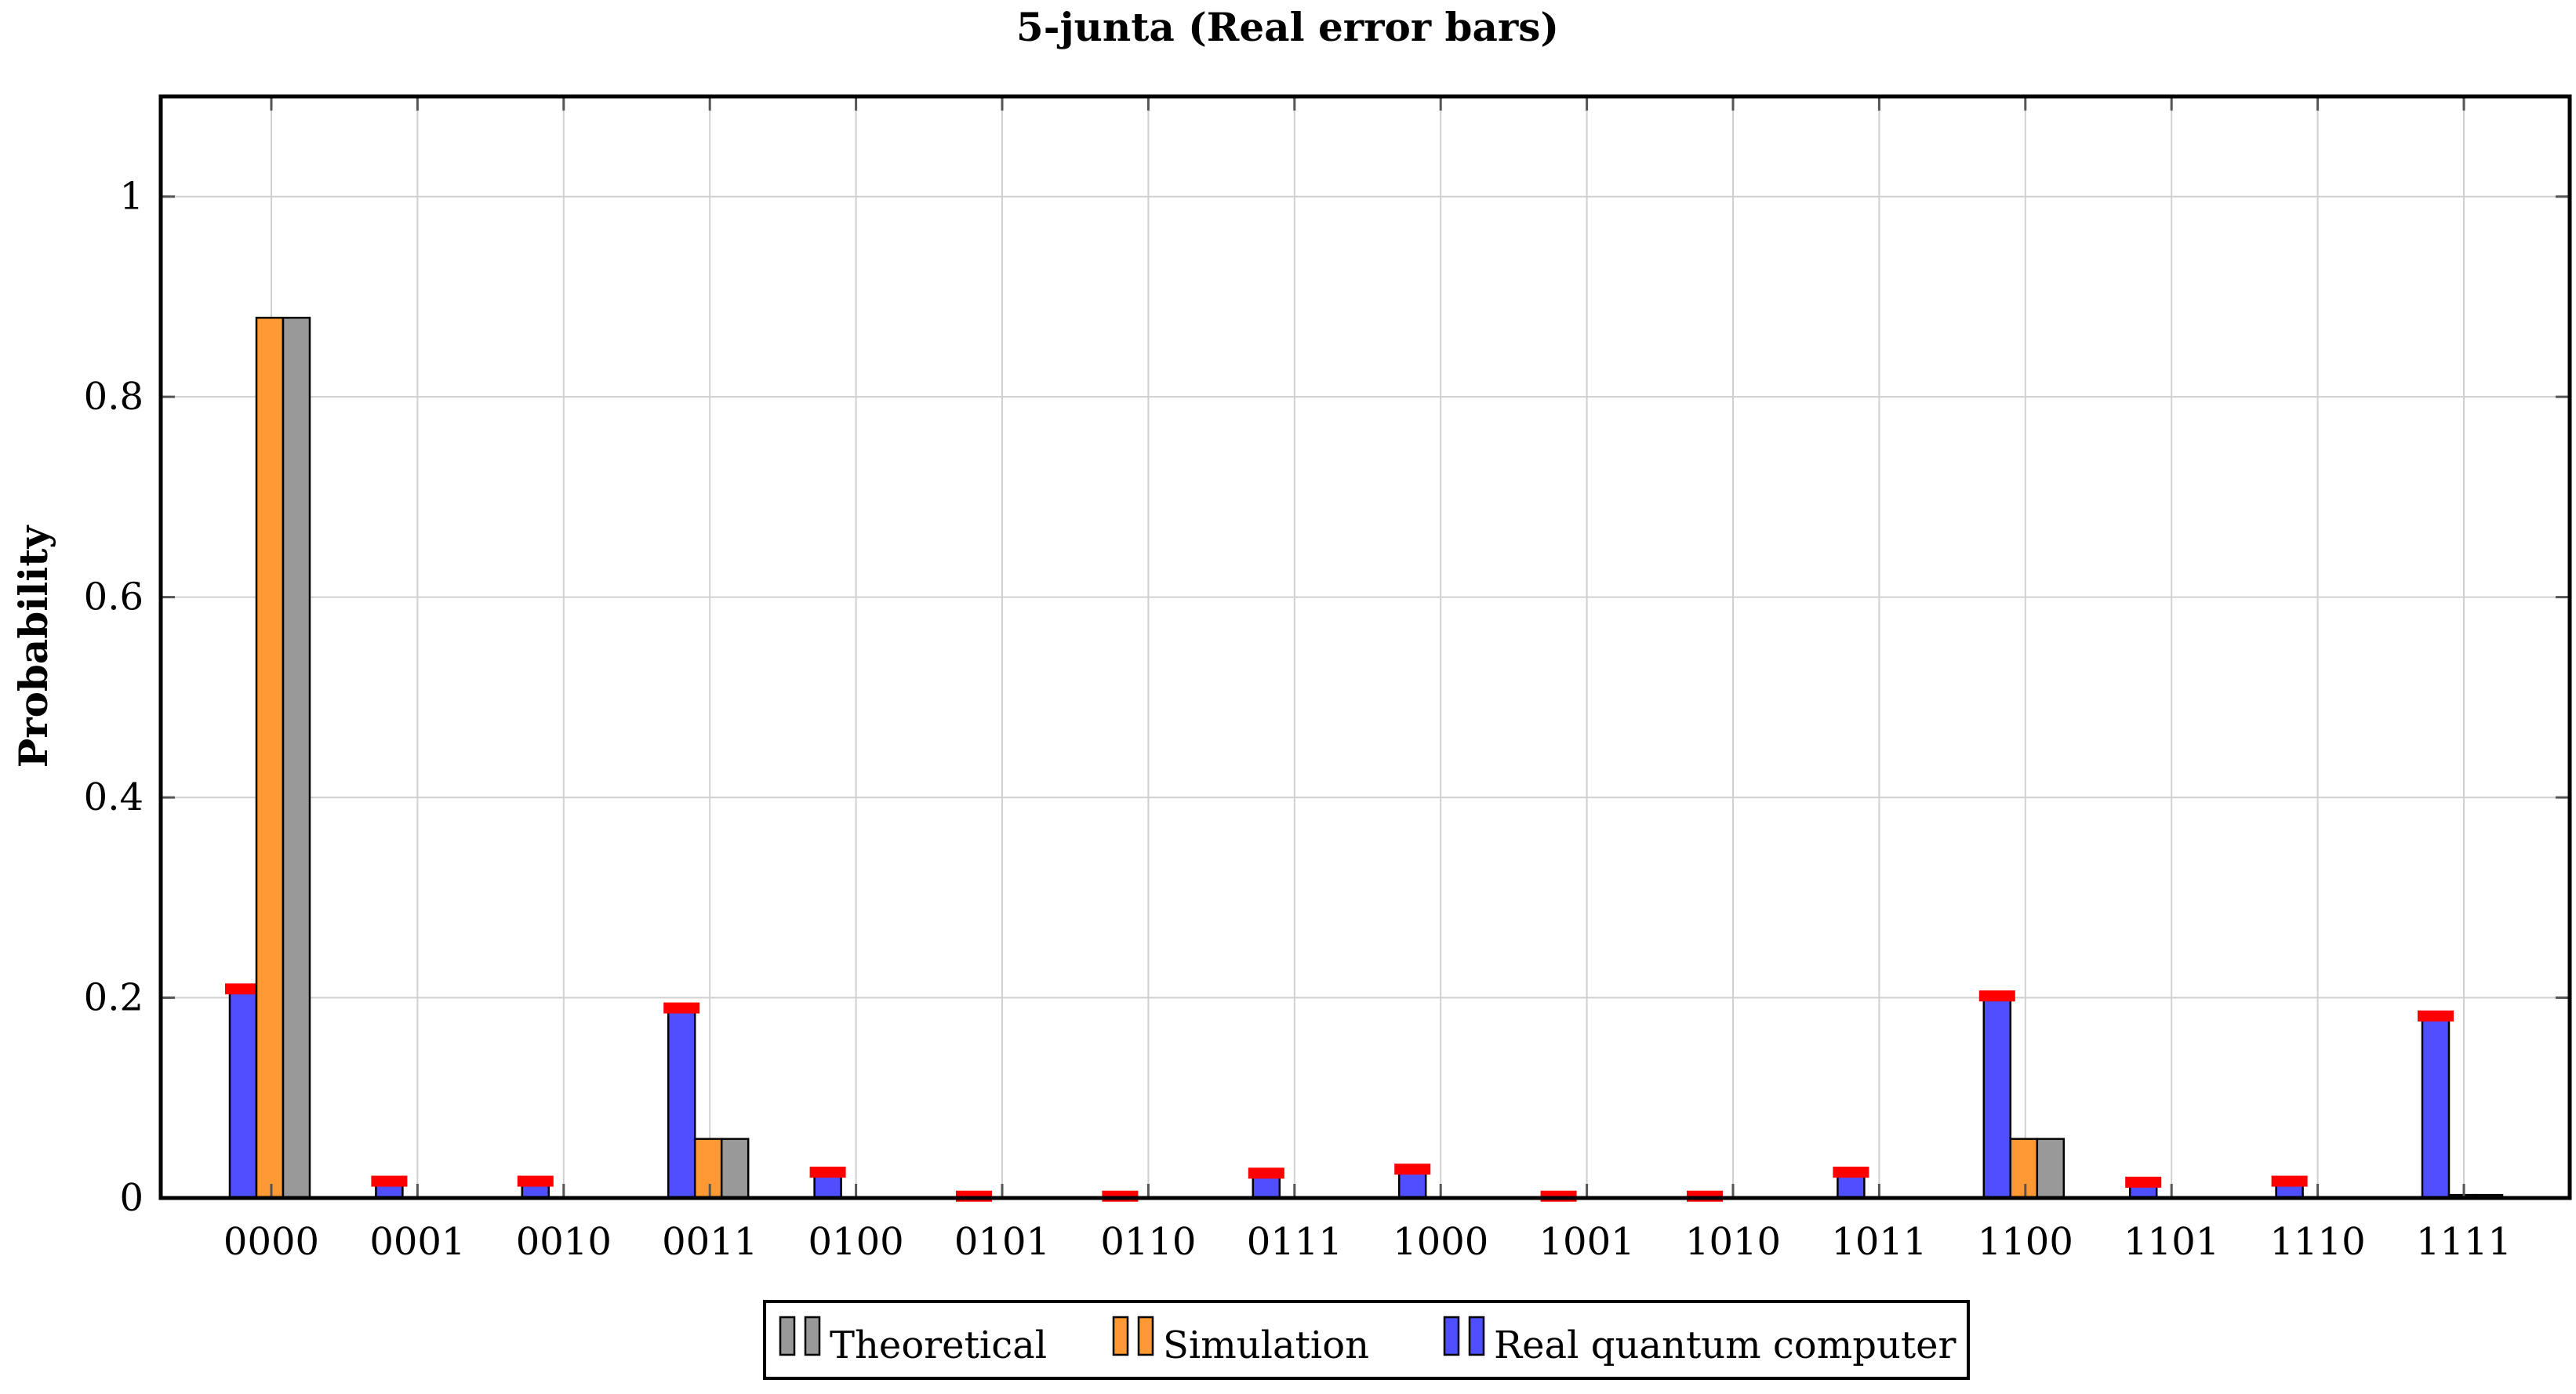 Image resolution: width=2576 pixels, height=1394 pixels. Describe the element at coordinates (1733, 1242) in the screenshot. I see `x-tick-label: 1010` at that location.